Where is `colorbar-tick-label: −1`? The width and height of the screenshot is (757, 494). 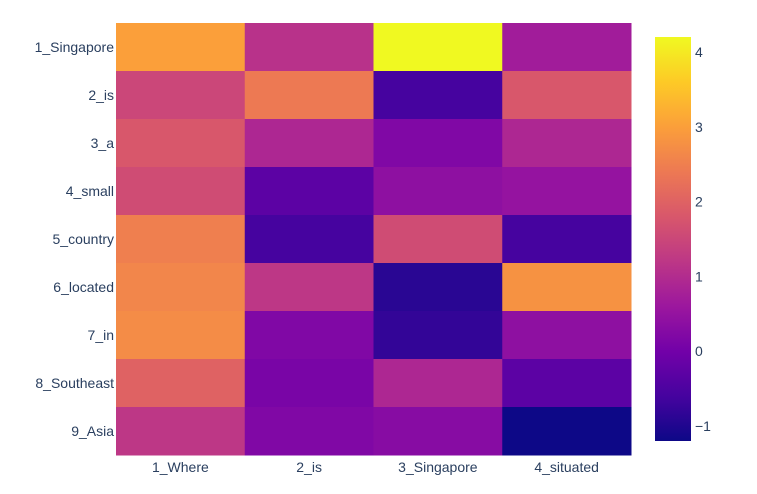 colorbar-tick-label: −1 is located at coordinates (703, 426).